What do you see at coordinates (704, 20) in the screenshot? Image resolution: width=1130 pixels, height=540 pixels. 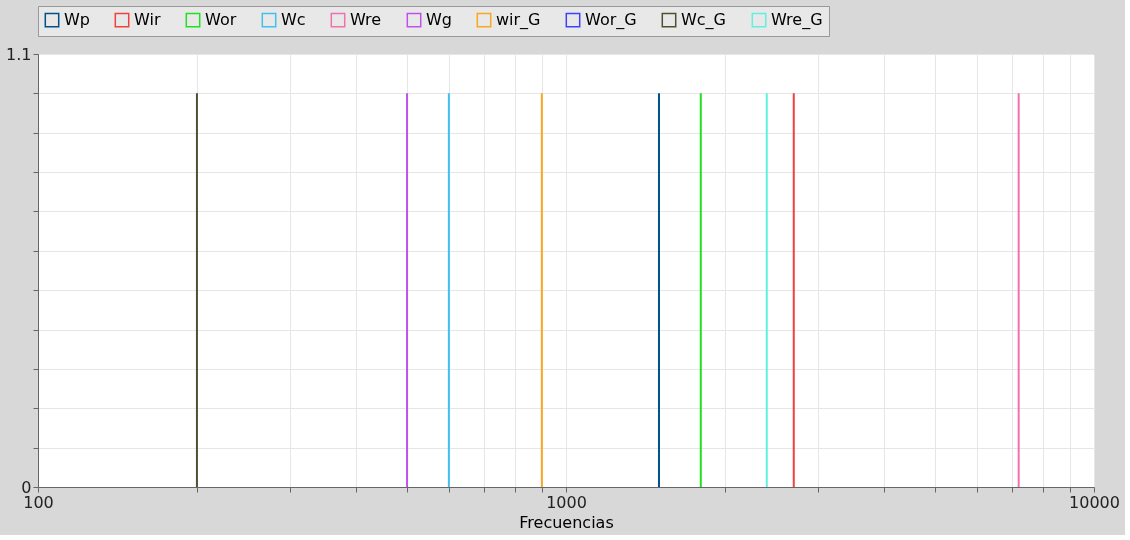 I see `legend-label: Wc_G` at bounding box center [704, 20].